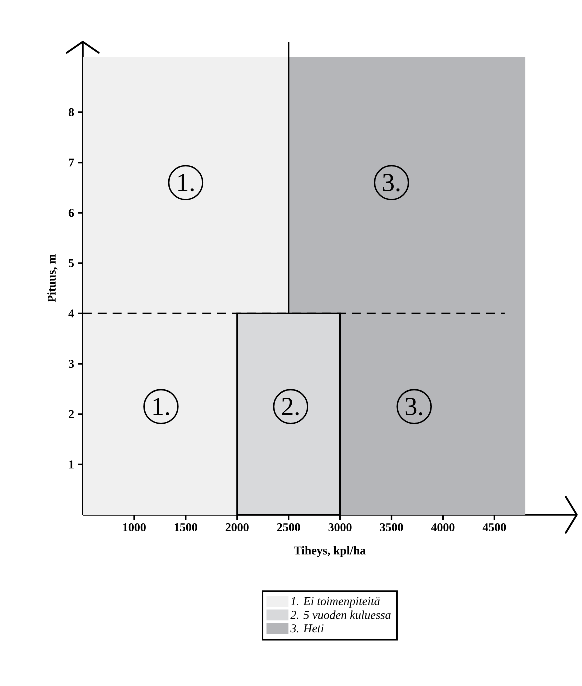  I want to click on x-tick-label: 3500, so click(392, 528).